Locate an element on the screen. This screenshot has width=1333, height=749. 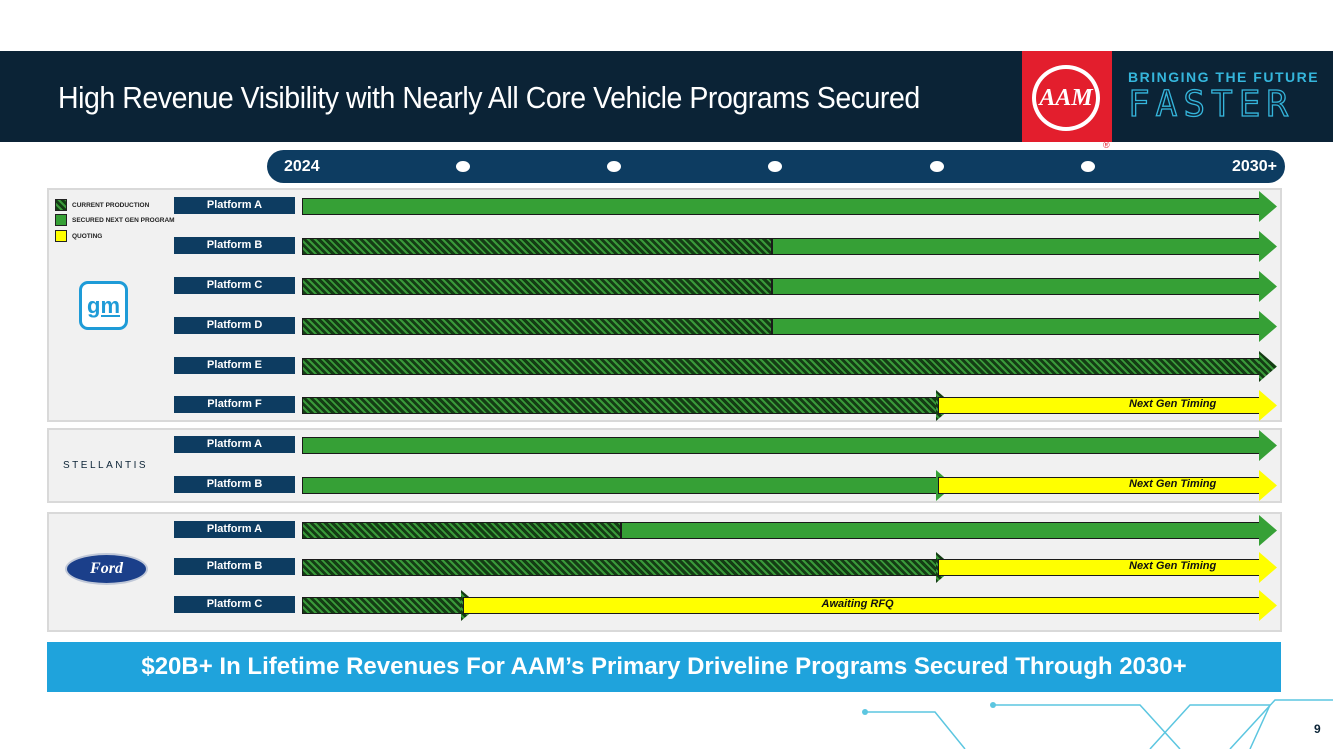
stellantis-logo: STELLANTIS is located at coordinates (106, 465).